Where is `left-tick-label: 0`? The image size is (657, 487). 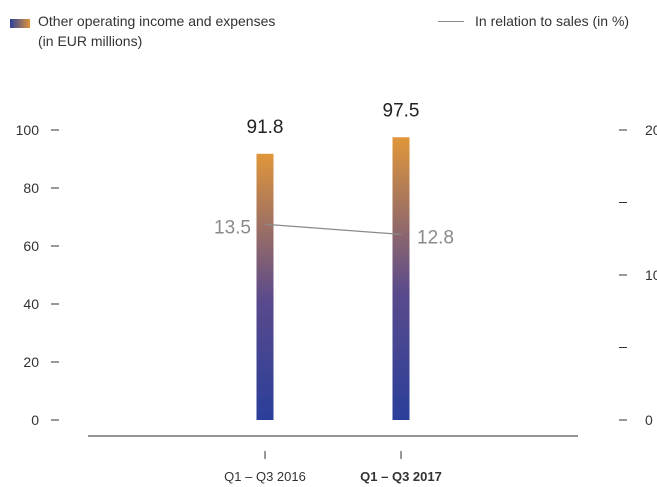 left-tick-label: 0 is located at coordinates (35, 420).